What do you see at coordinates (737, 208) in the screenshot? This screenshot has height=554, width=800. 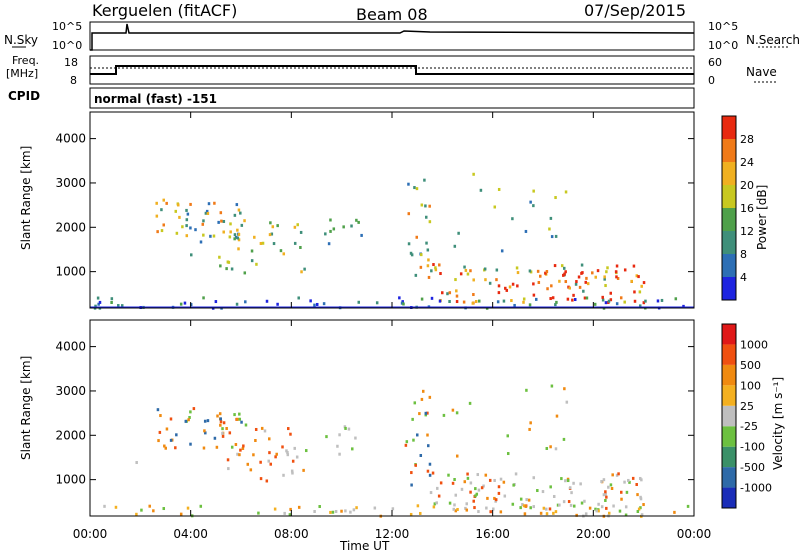 I see `power-colorbar: 4 8 12 16 20 24 28` at bounding box center [737, 208].